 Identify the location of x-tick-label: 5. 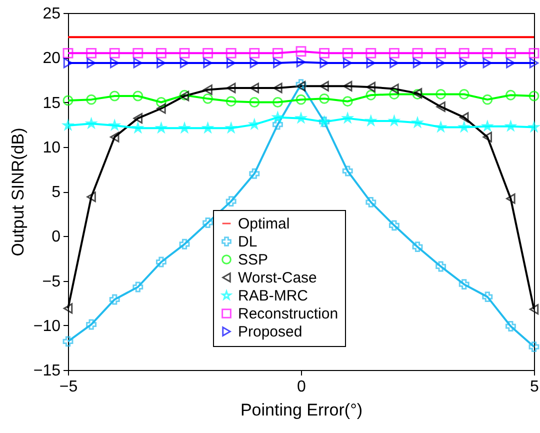
(535, 387).